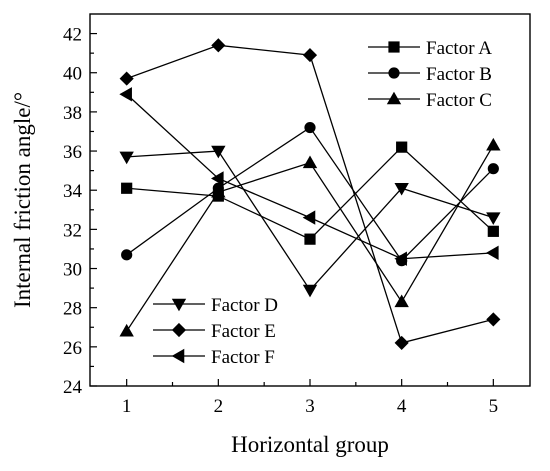  Describe the element at coordinates (459, 48) in the screenshot. I see `legend-label-factor-a: Factor A` at that location.